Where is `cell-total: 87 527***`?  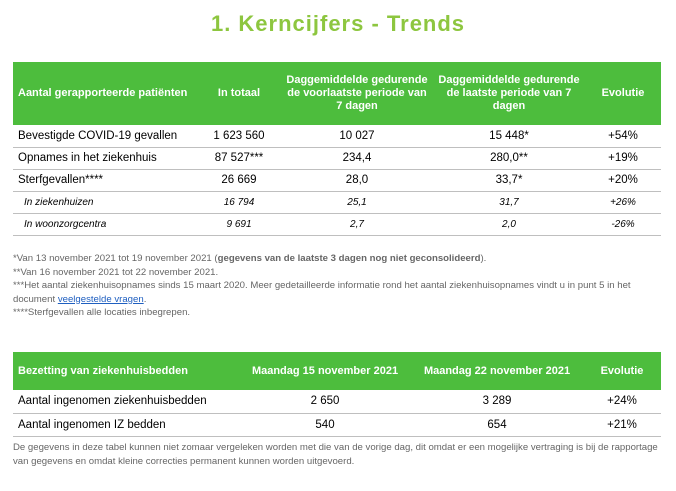 cell-total: 87 527*** is located at coordinates (239, 158).